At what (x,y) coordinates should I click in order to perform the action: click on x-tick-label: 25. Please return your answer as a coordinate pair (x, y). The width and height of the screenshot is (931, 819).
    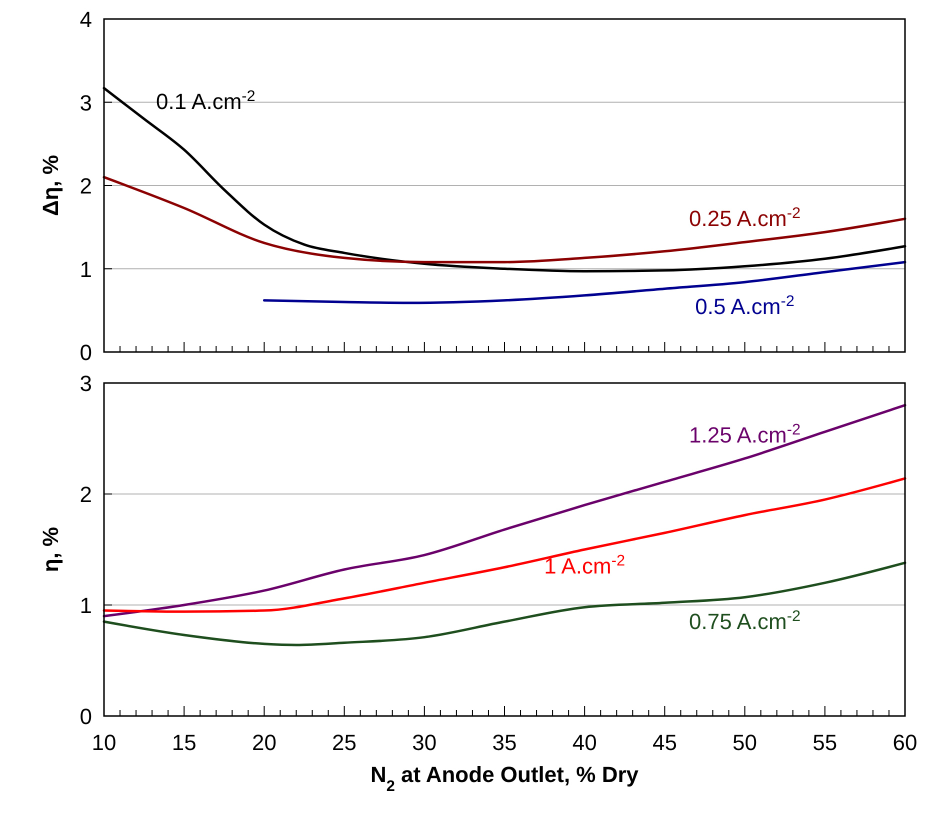
    Looking at the image, I should click on (344, 742).